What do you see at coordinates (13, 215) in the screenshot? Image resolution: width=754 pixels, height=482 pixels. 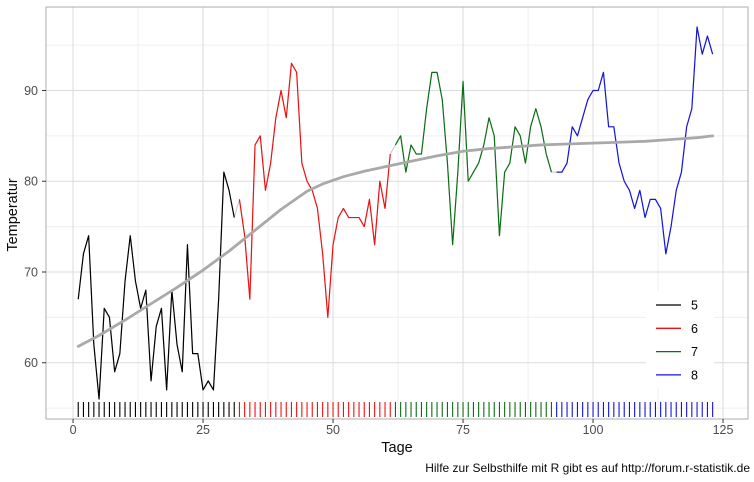 I see `y-axis-title: Temperatur` at bounding box center [13, 215].